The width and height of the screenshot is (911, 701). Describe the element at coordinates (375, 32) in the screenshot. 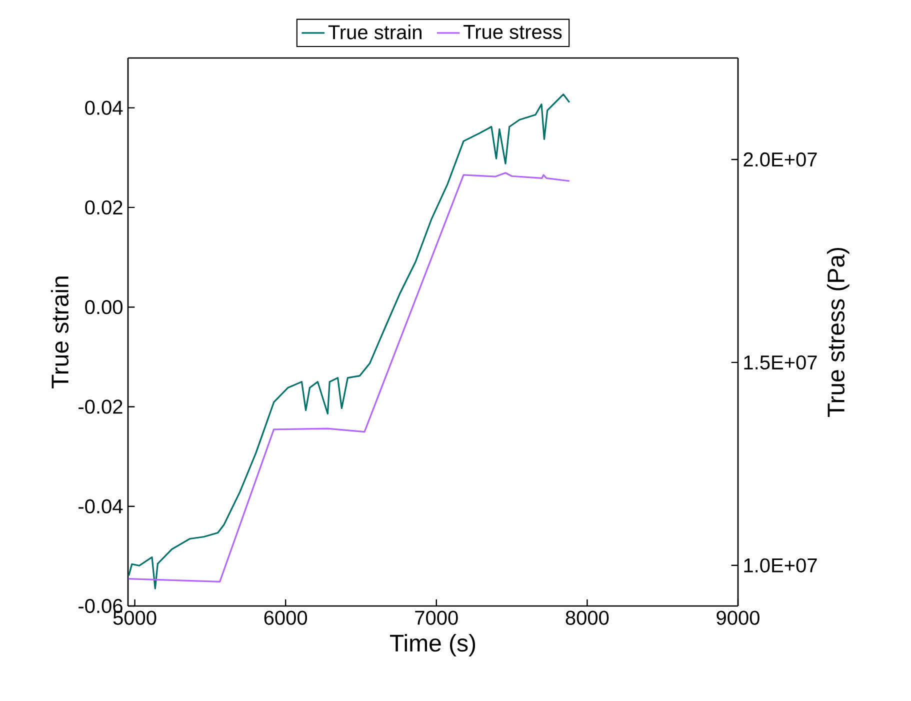

I see `legend-label: True strain` at that location.